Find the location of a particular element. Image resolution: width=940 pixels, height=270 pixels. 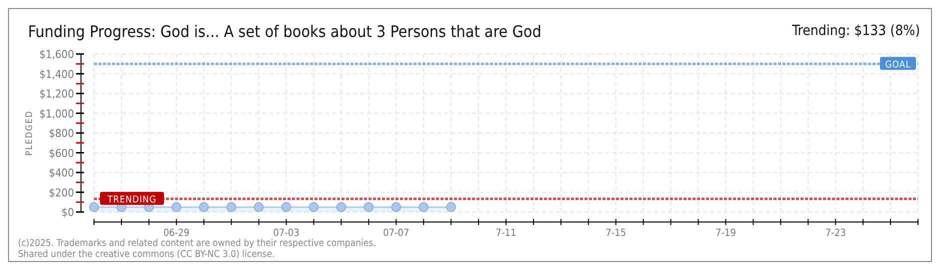

y-tick-label: $1,200 is located at coordinates (56, 94).